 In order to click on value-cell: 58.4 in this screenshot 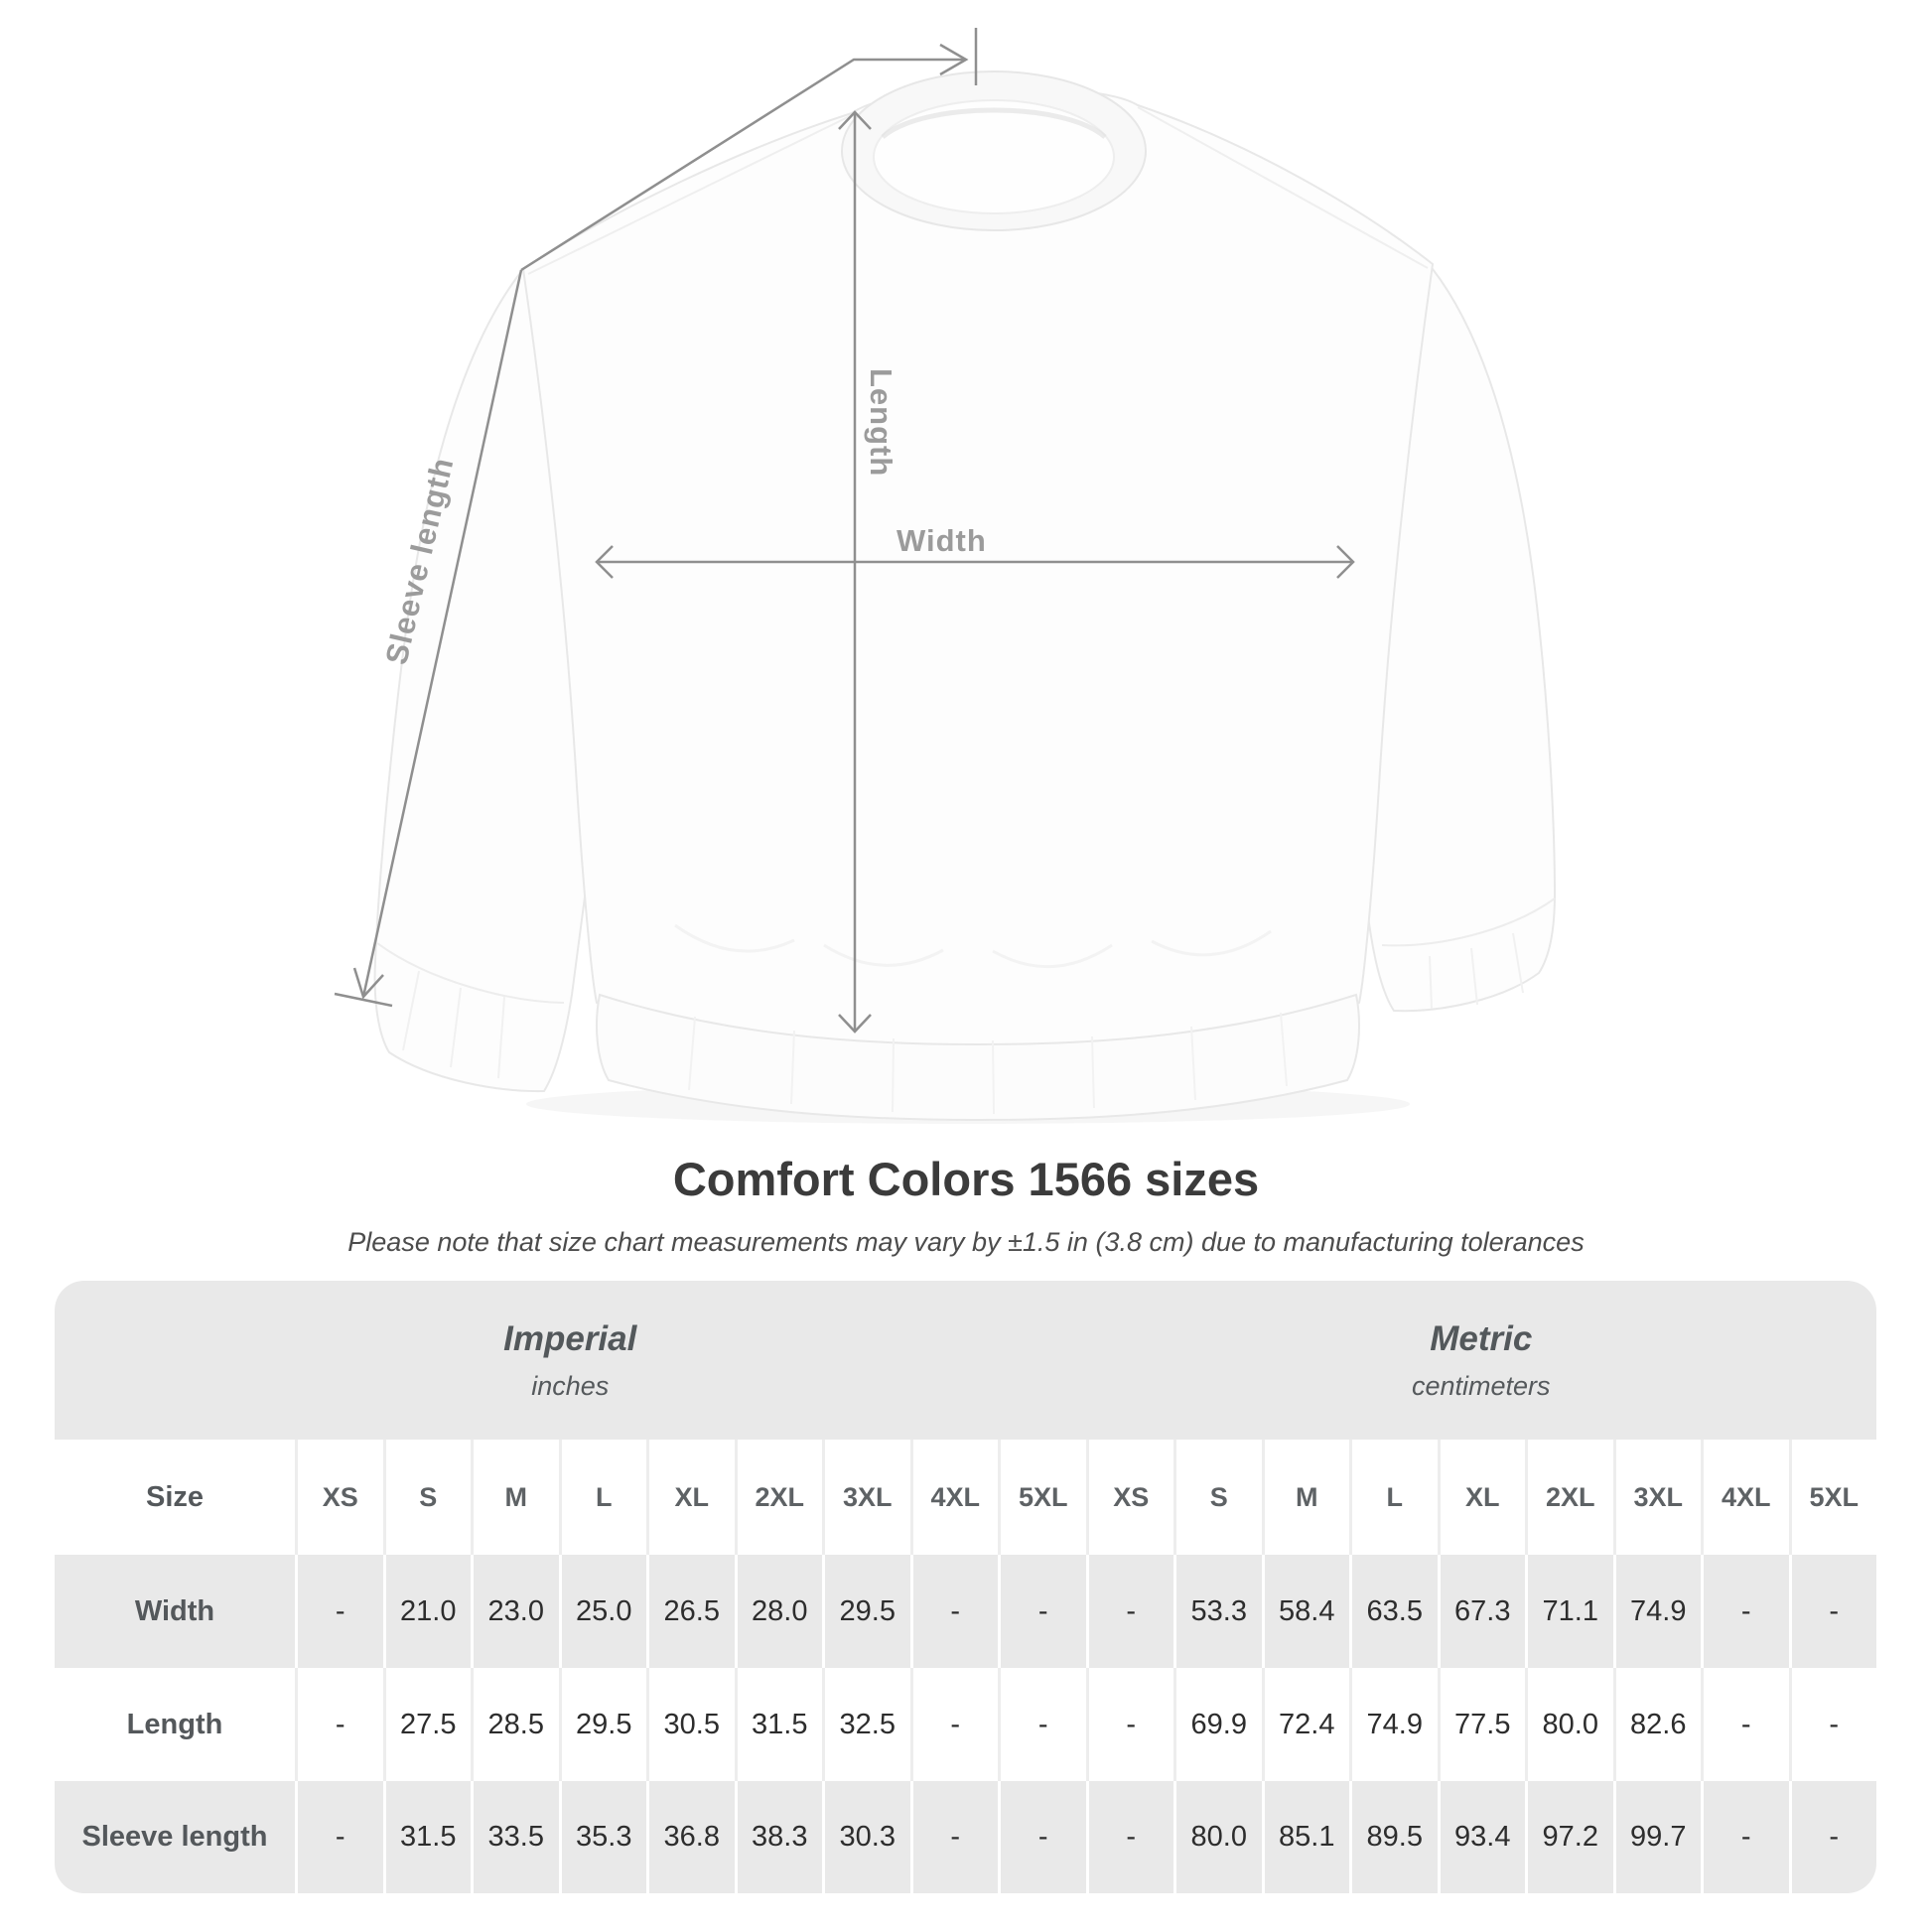, I will do `click(1305, 1611)`.